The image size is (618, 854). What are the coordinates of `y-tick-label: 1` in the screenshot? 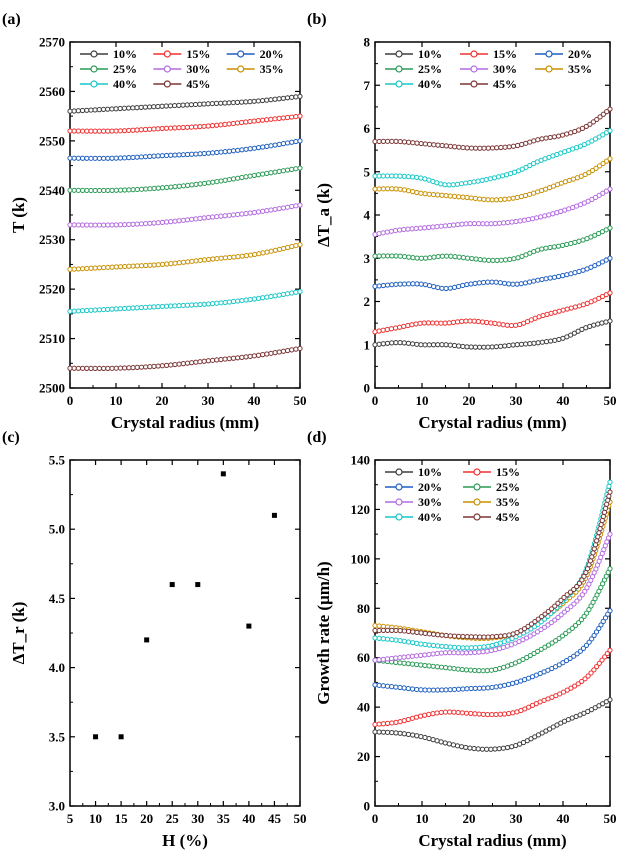 It's located at (367, 344).